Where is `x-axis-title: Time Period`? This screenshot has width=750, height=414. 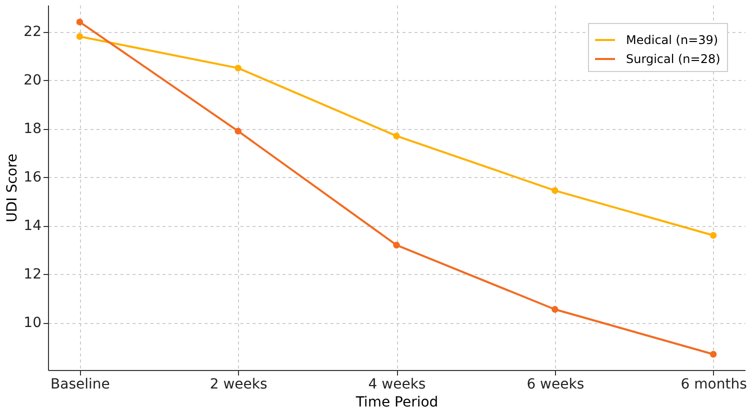
x-axis-title: Time Period is located at coordinates (396, 402).